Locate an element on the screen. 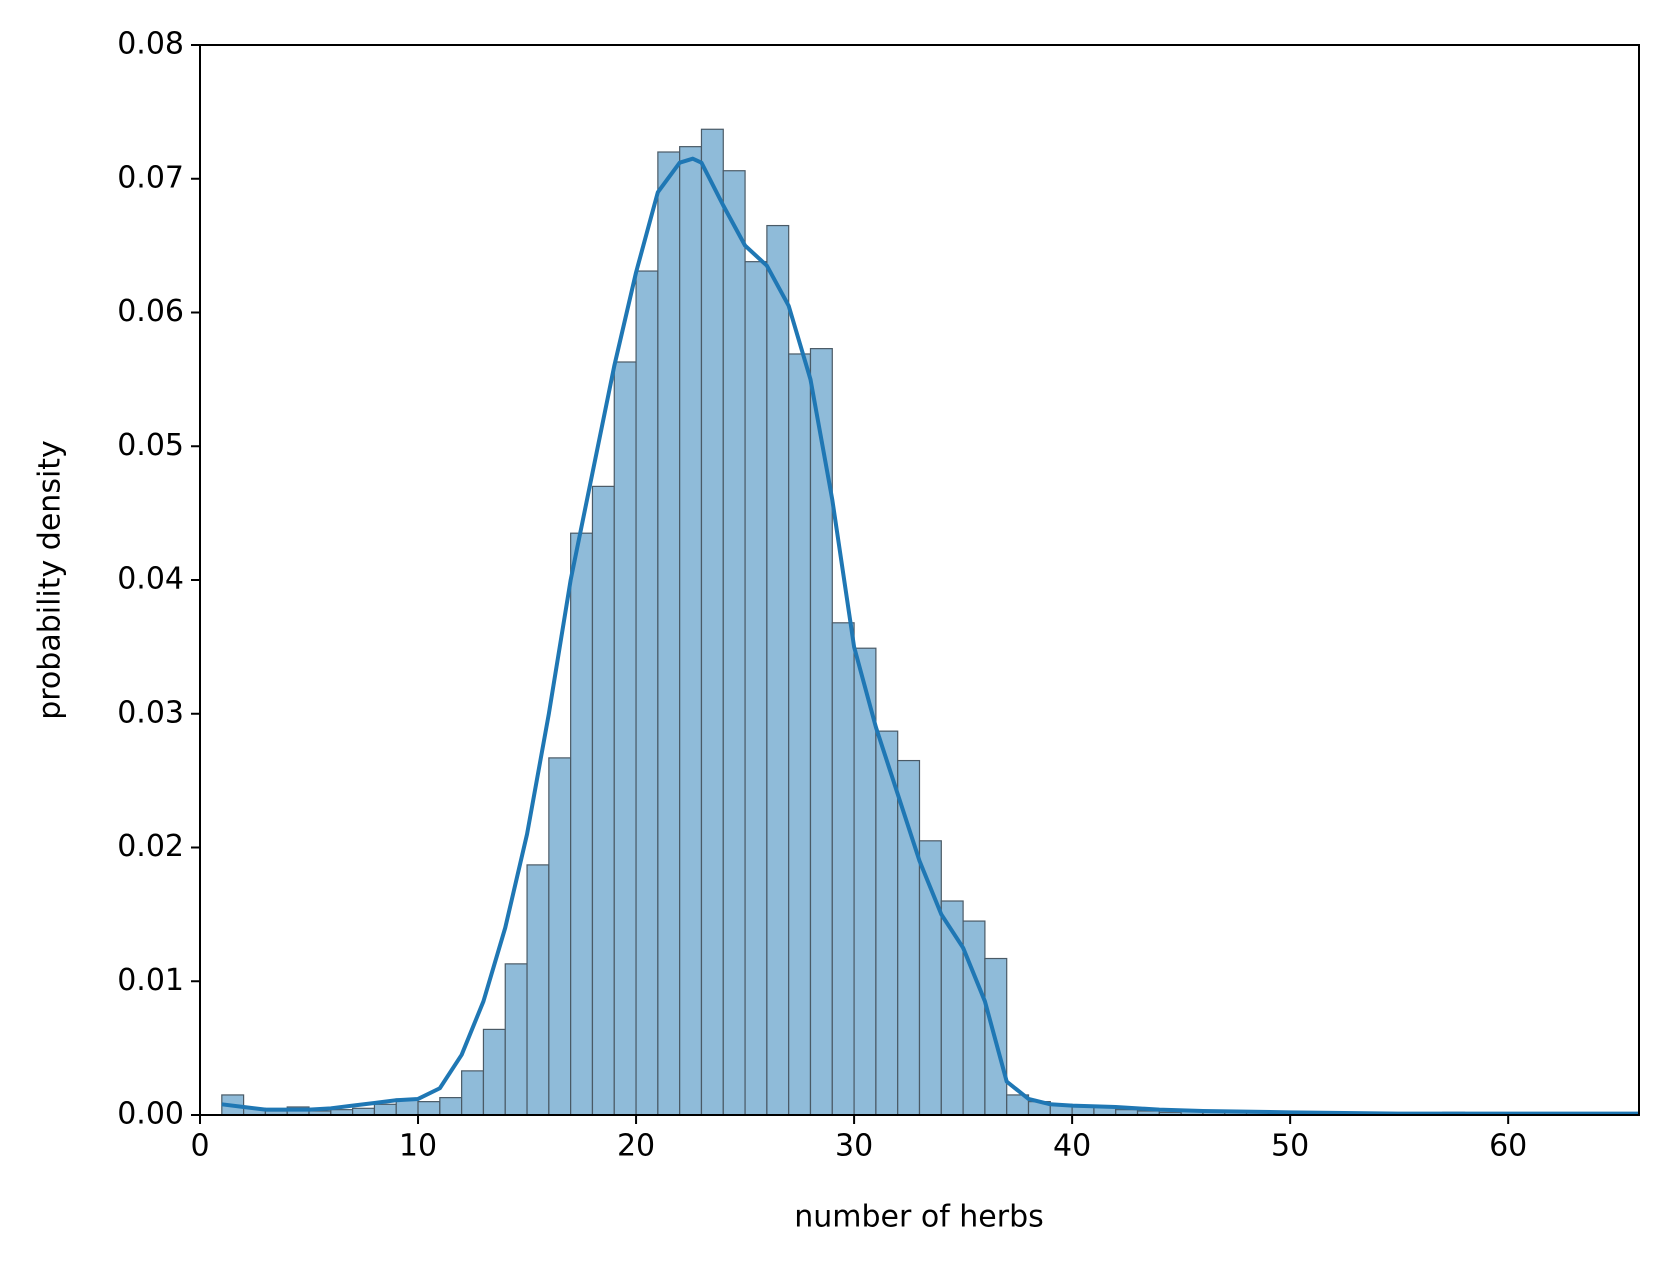 This screenshot has height=1262, width=1663. y-tick-label: 0.01 is located at coordinates (150, 980).